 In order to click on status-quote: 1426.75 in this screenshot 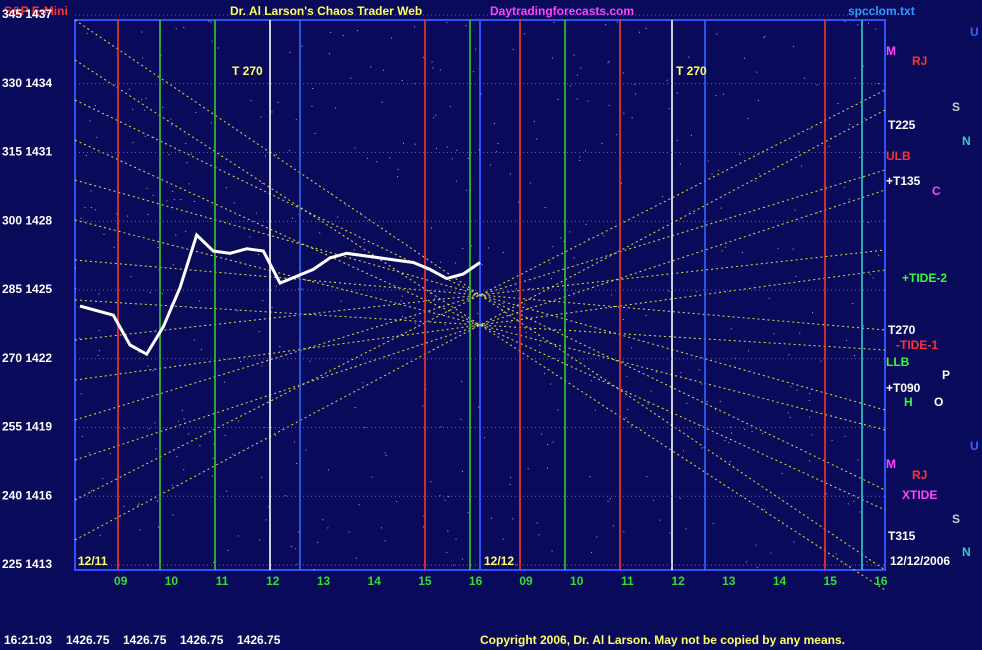, I will do `click(88, 640)`.